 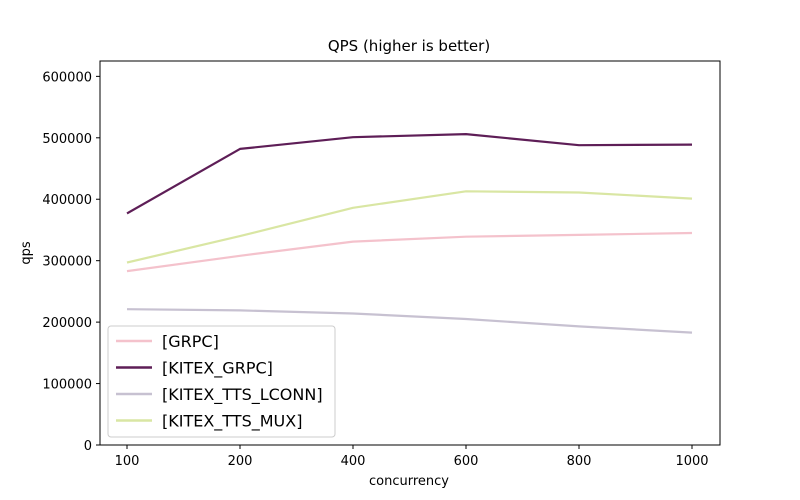 What do you see at coordinates (242, 395) in the screenshot?
I see `legend-label-2: [KITEX_TTS_LCONN]` at bounding box center [242, 395].